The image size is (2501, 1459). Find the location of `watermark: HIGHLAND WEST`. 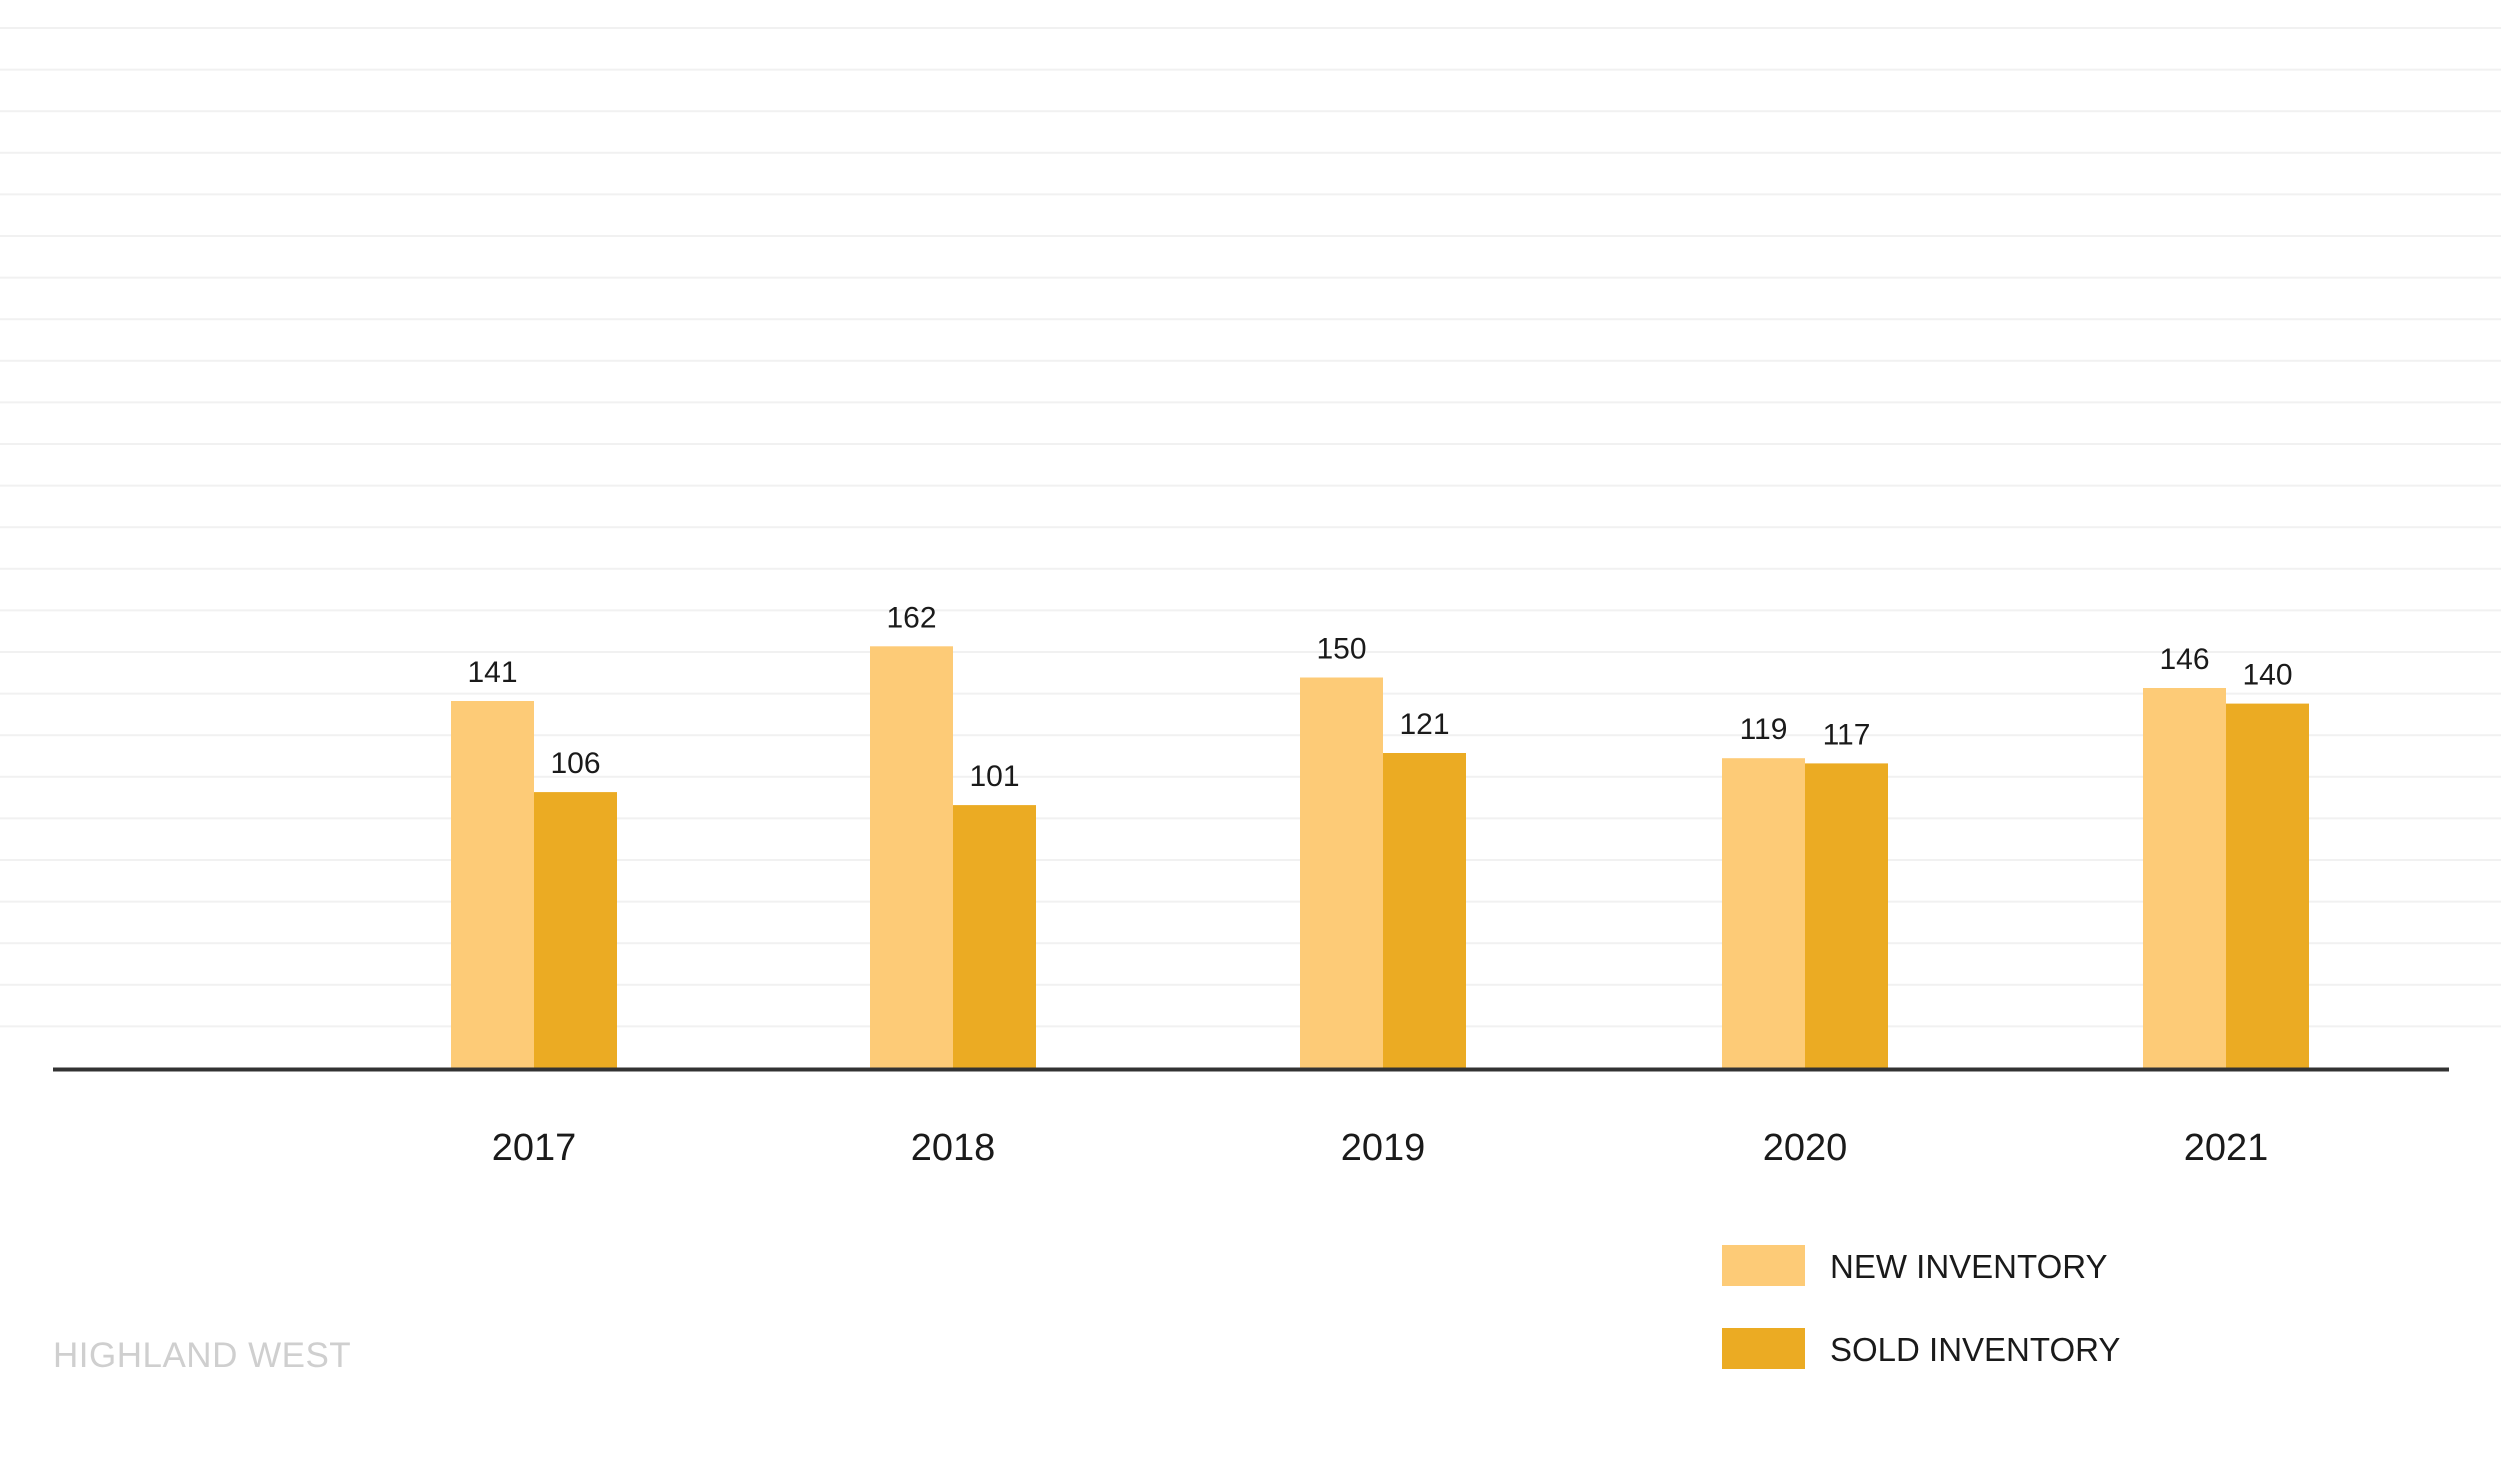

watermark: HIGHLAND WEST is located at coordinates (202, 1355).